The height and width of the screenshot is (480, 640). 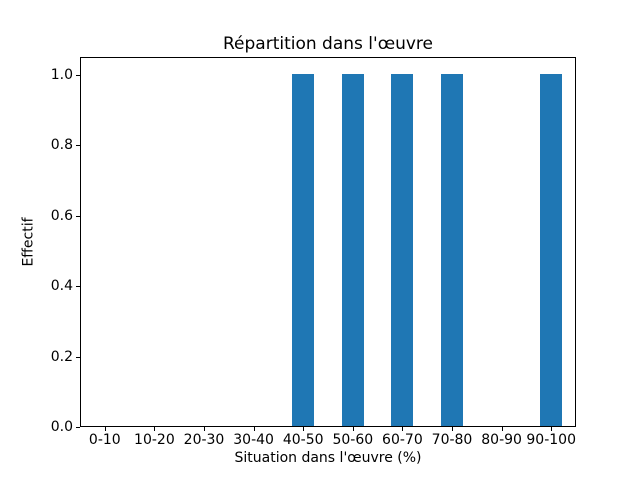 I want to click on y-axis-label: Effectif, so click(x=28, y=242).